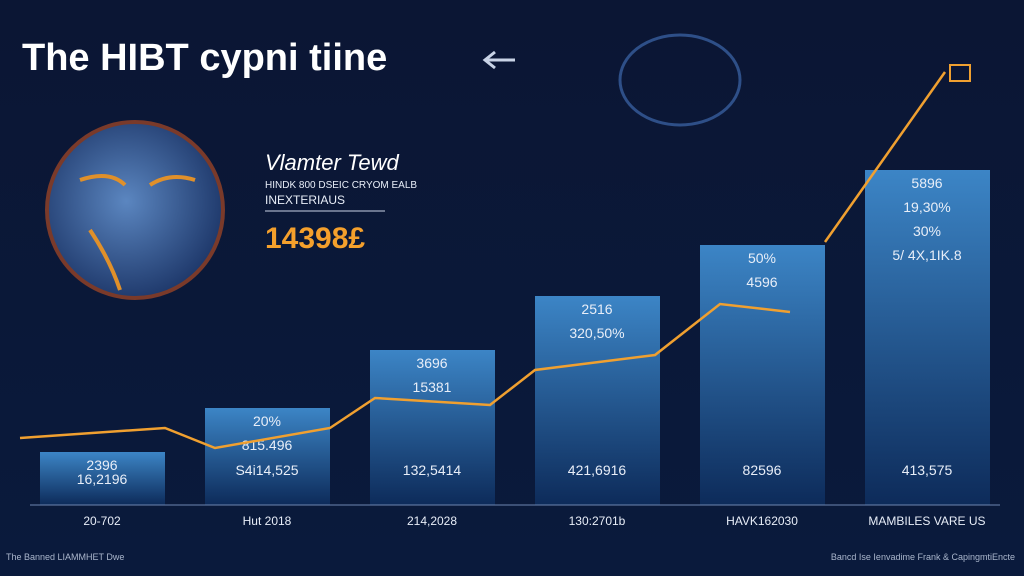 The image size is (1024, 576). I want to click on bar-footer: Hut 2018, so click(267, 521).